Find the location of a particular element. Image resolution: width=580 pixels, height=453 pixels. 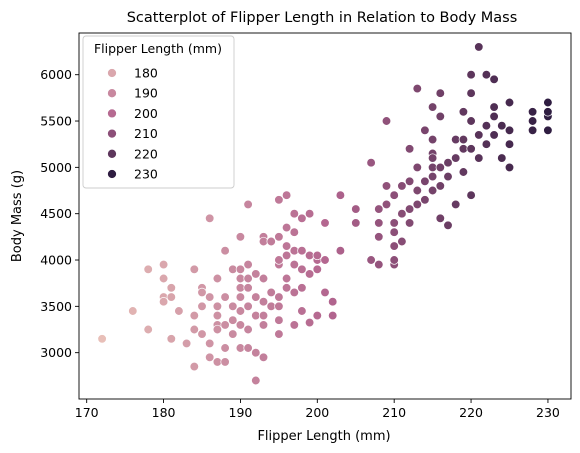

x-axis-label: Flipper Length (mm) is located at coordinates (323, 436).